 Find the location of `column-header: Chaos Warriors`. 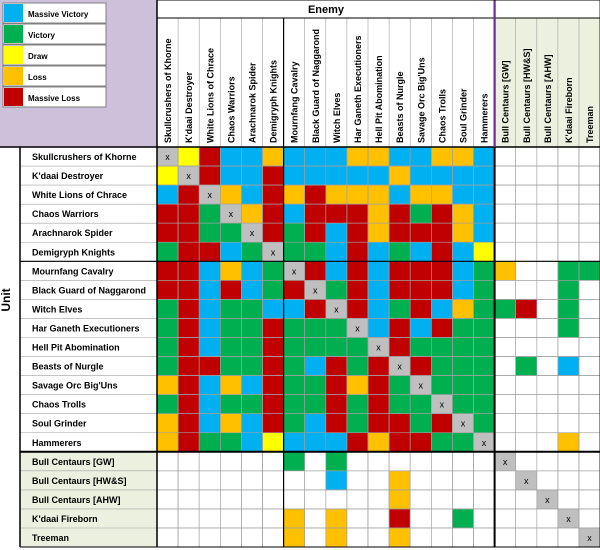

column-header: Chaos Warriors is located at coordinates (231, 109).